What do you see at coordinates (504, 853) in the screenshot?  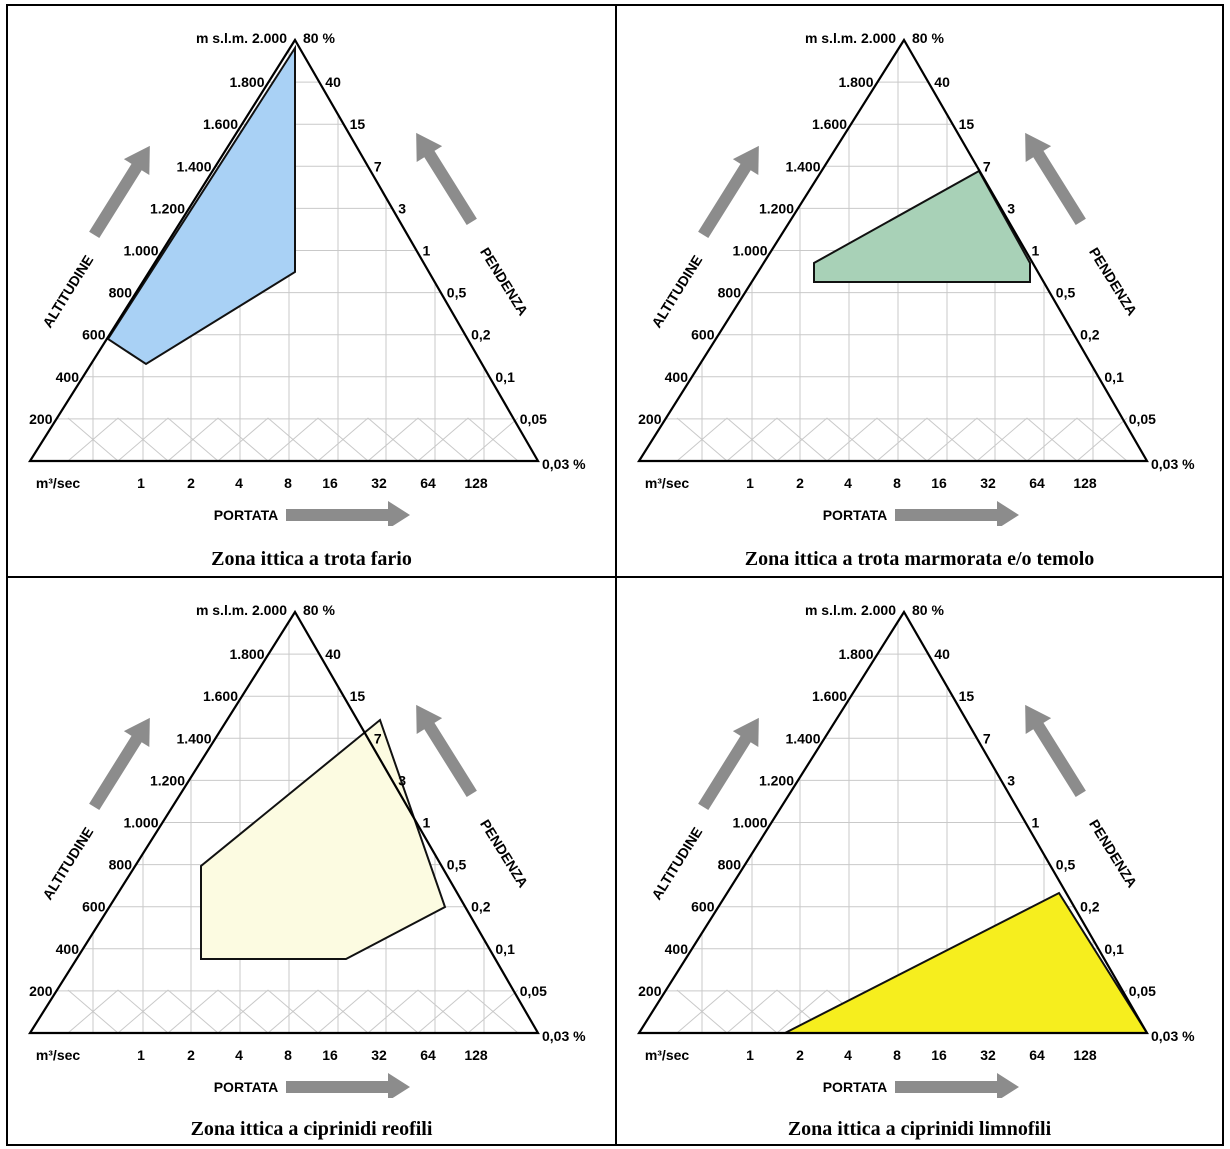 I see `slope-axis-title: PENDENZA` at bounding box center [504, 853].